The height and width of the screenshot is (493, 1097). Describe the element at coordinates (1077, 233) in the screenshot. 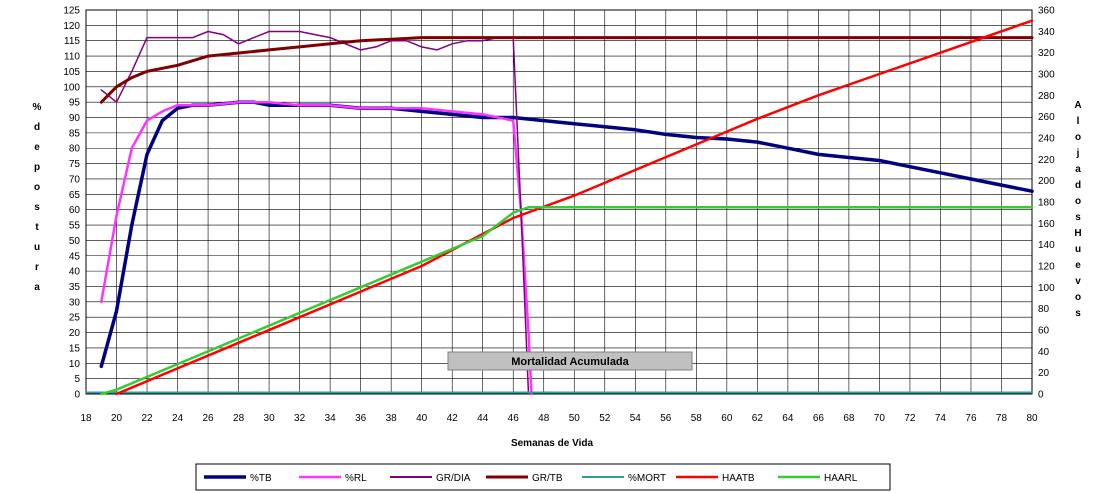

I see `y-right-title-char: H` at that location.